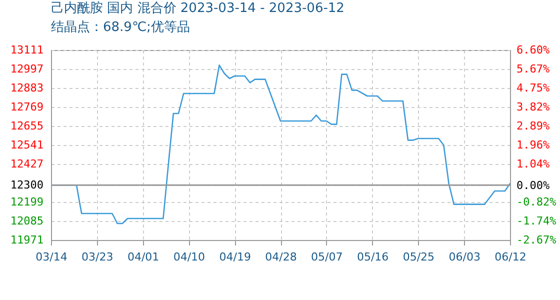 The width and height of the screenshot is (560, 300). What do you see at coordinates (27, 50) in the screenshot?
I see `y-tick-label: 13111` at bounding box center [27, 50].